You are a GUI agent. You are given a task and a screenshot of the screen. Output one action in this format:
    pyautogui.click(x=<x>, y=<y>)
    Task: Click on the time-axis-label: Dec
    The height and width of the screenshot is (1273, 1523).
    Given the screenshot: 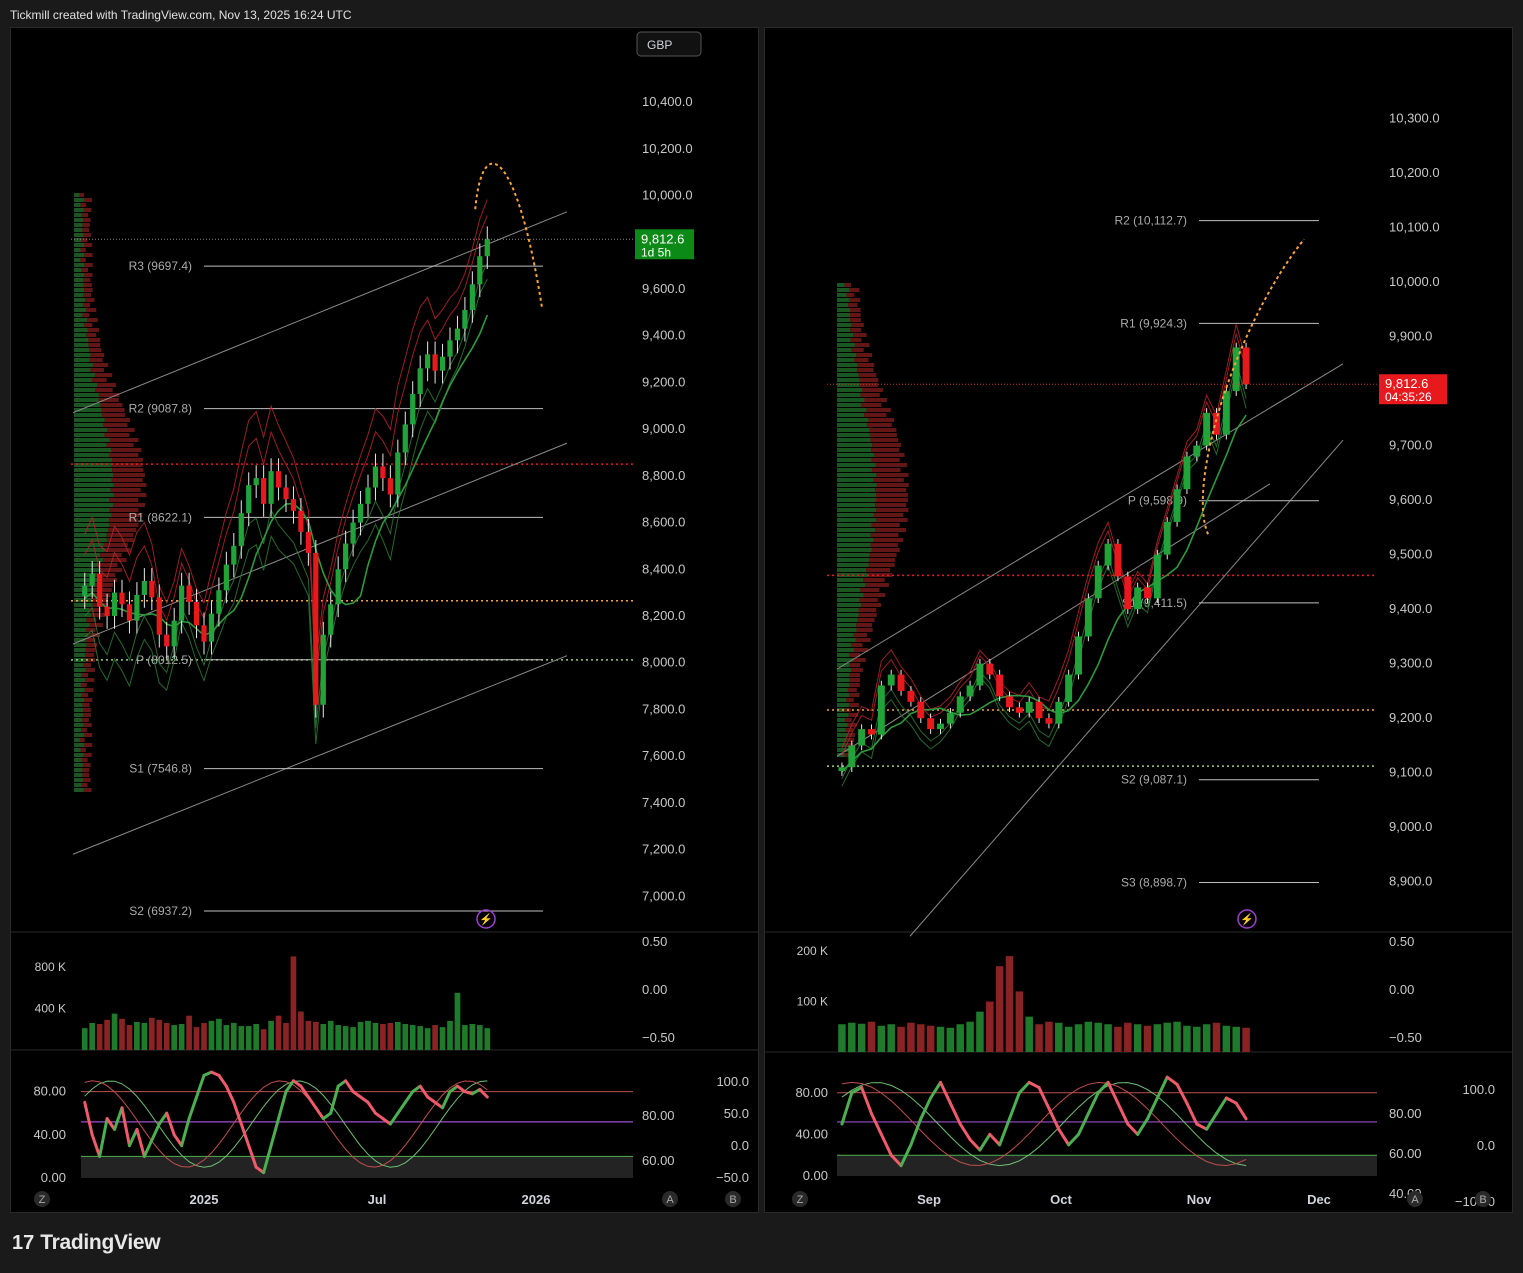 What is the action you would take?
    pyautogui.click(x=1319, y=1199)
    